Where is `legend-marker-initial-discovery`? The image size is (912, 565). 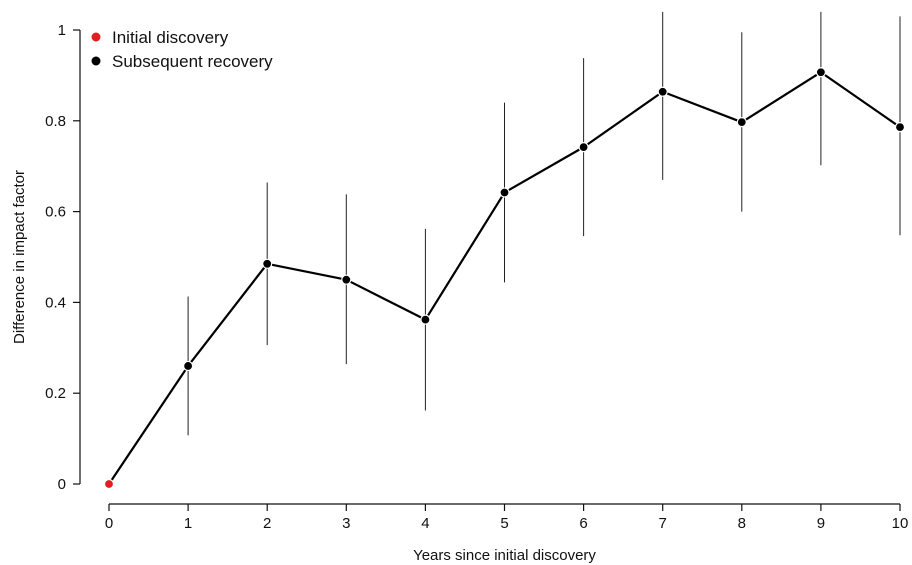 legend-marker-initial-discovery is located at coordinates (96, 37).